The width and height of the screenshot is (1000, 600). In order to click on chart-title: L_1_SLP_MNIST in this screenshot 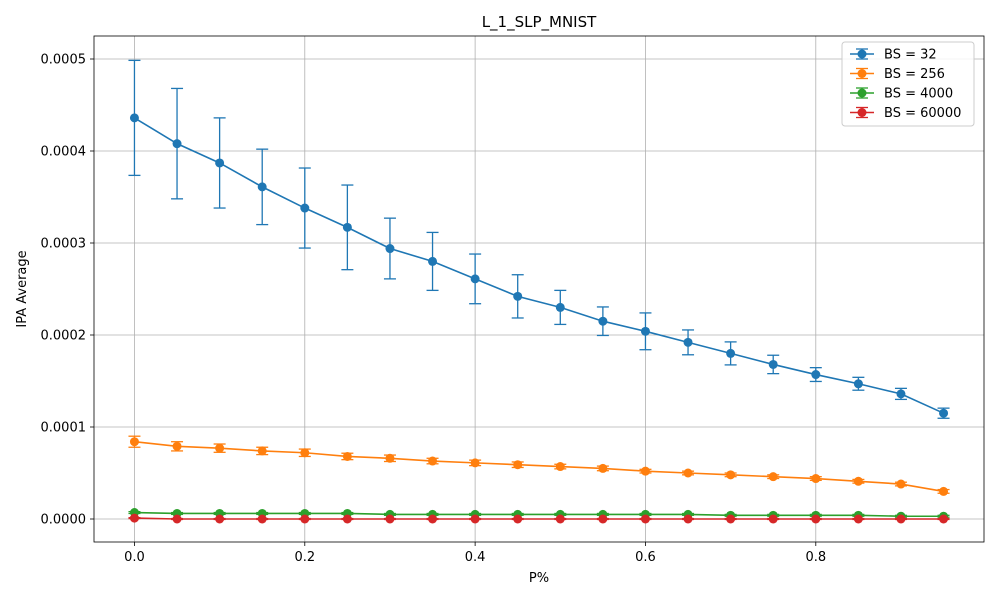, I will do `click(539, 22)`.